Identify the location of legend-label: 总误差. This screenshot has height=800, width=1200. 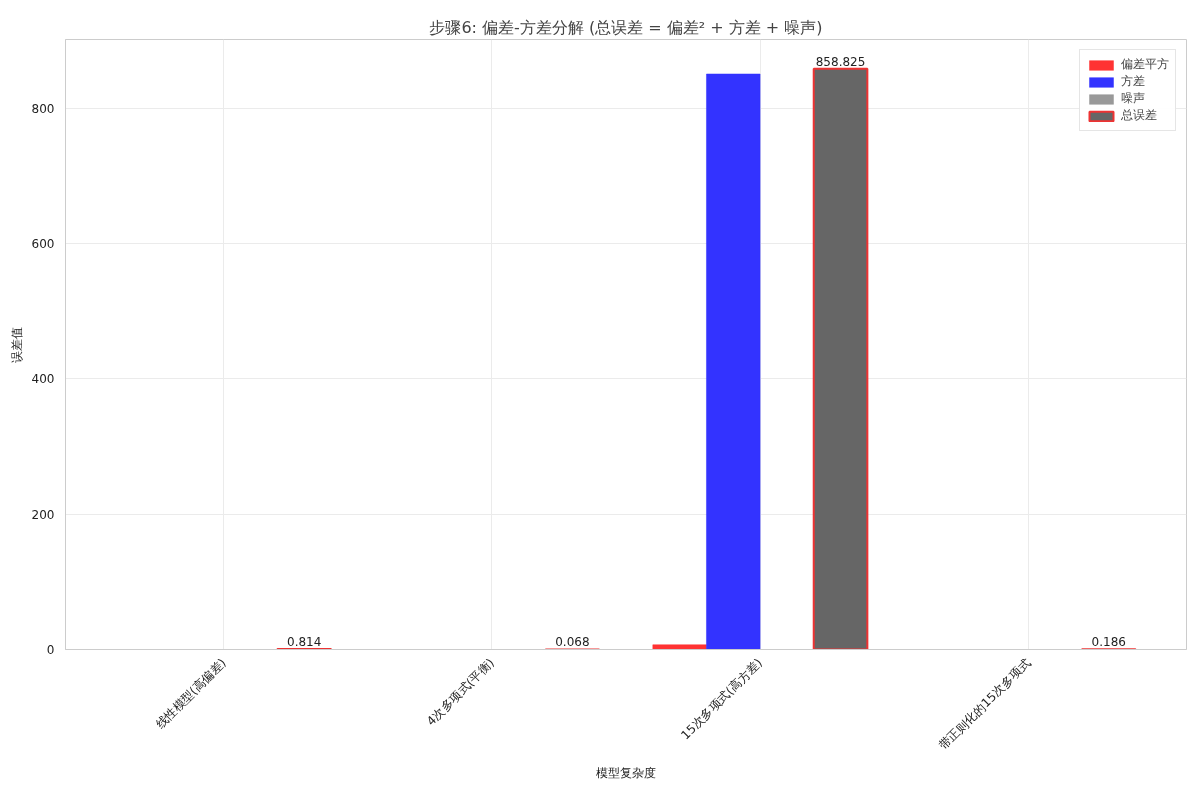
(1139, 115).